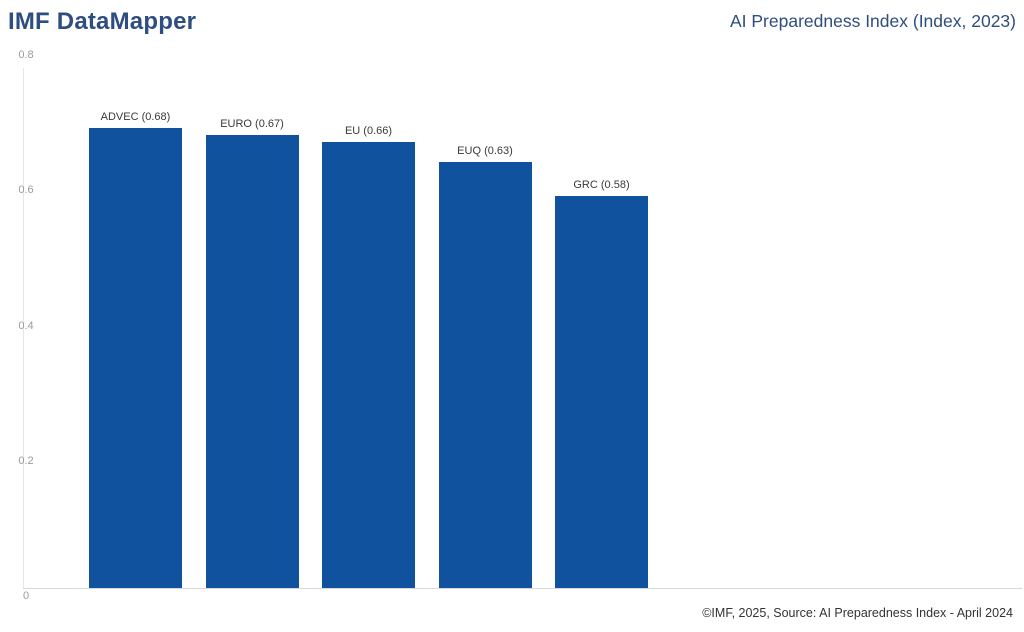 Image resolution: width=1024 pixels, height=632 pixels. I want to click on y-axis-tick-label-0: 0, so click(26, 596).